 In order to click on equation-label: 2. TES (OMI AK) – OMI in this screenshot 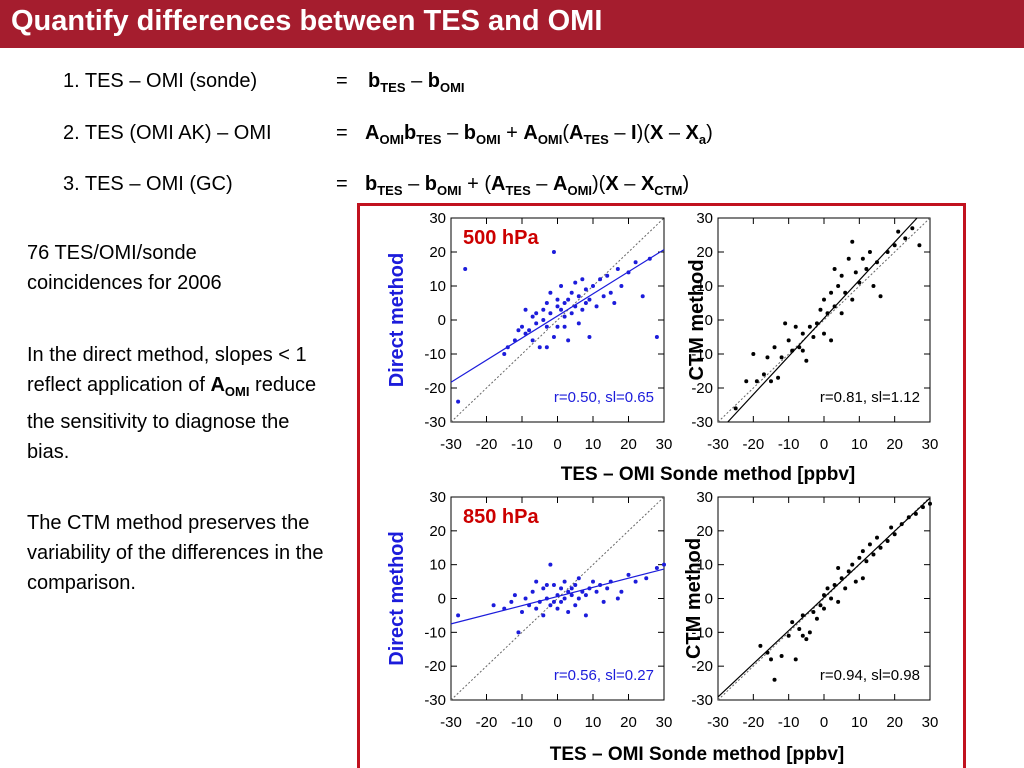, I will do `click(167, 133)`.